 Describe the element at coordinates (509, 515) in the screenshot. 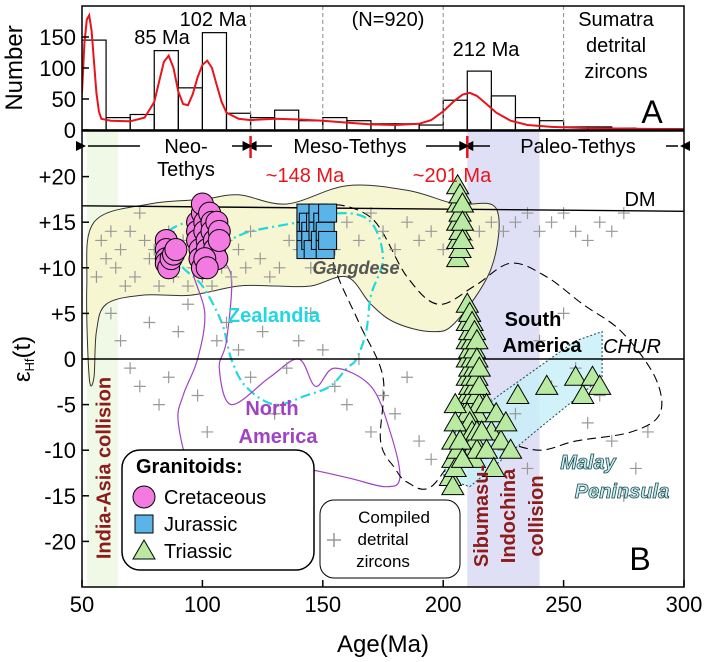

I see `sibumasu-label-line: Indochina` at that location.